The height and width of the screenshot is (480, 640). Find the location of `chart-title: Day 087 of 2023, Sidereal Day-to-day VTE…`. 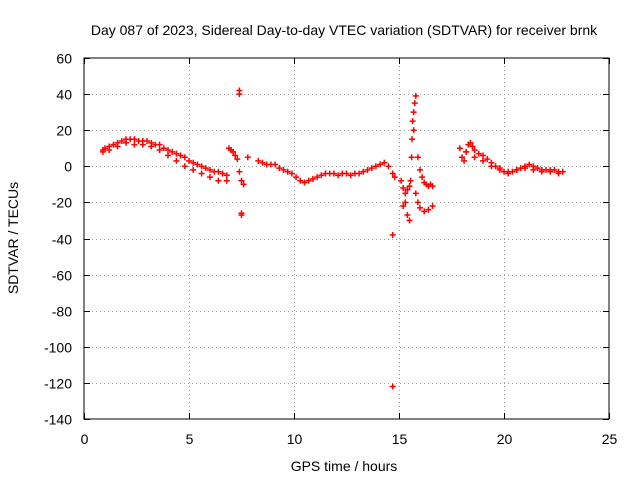

chart-title: Day 087 of 2023, Sidereal Day-to-day VTE… is located at coordinates (344, 30).